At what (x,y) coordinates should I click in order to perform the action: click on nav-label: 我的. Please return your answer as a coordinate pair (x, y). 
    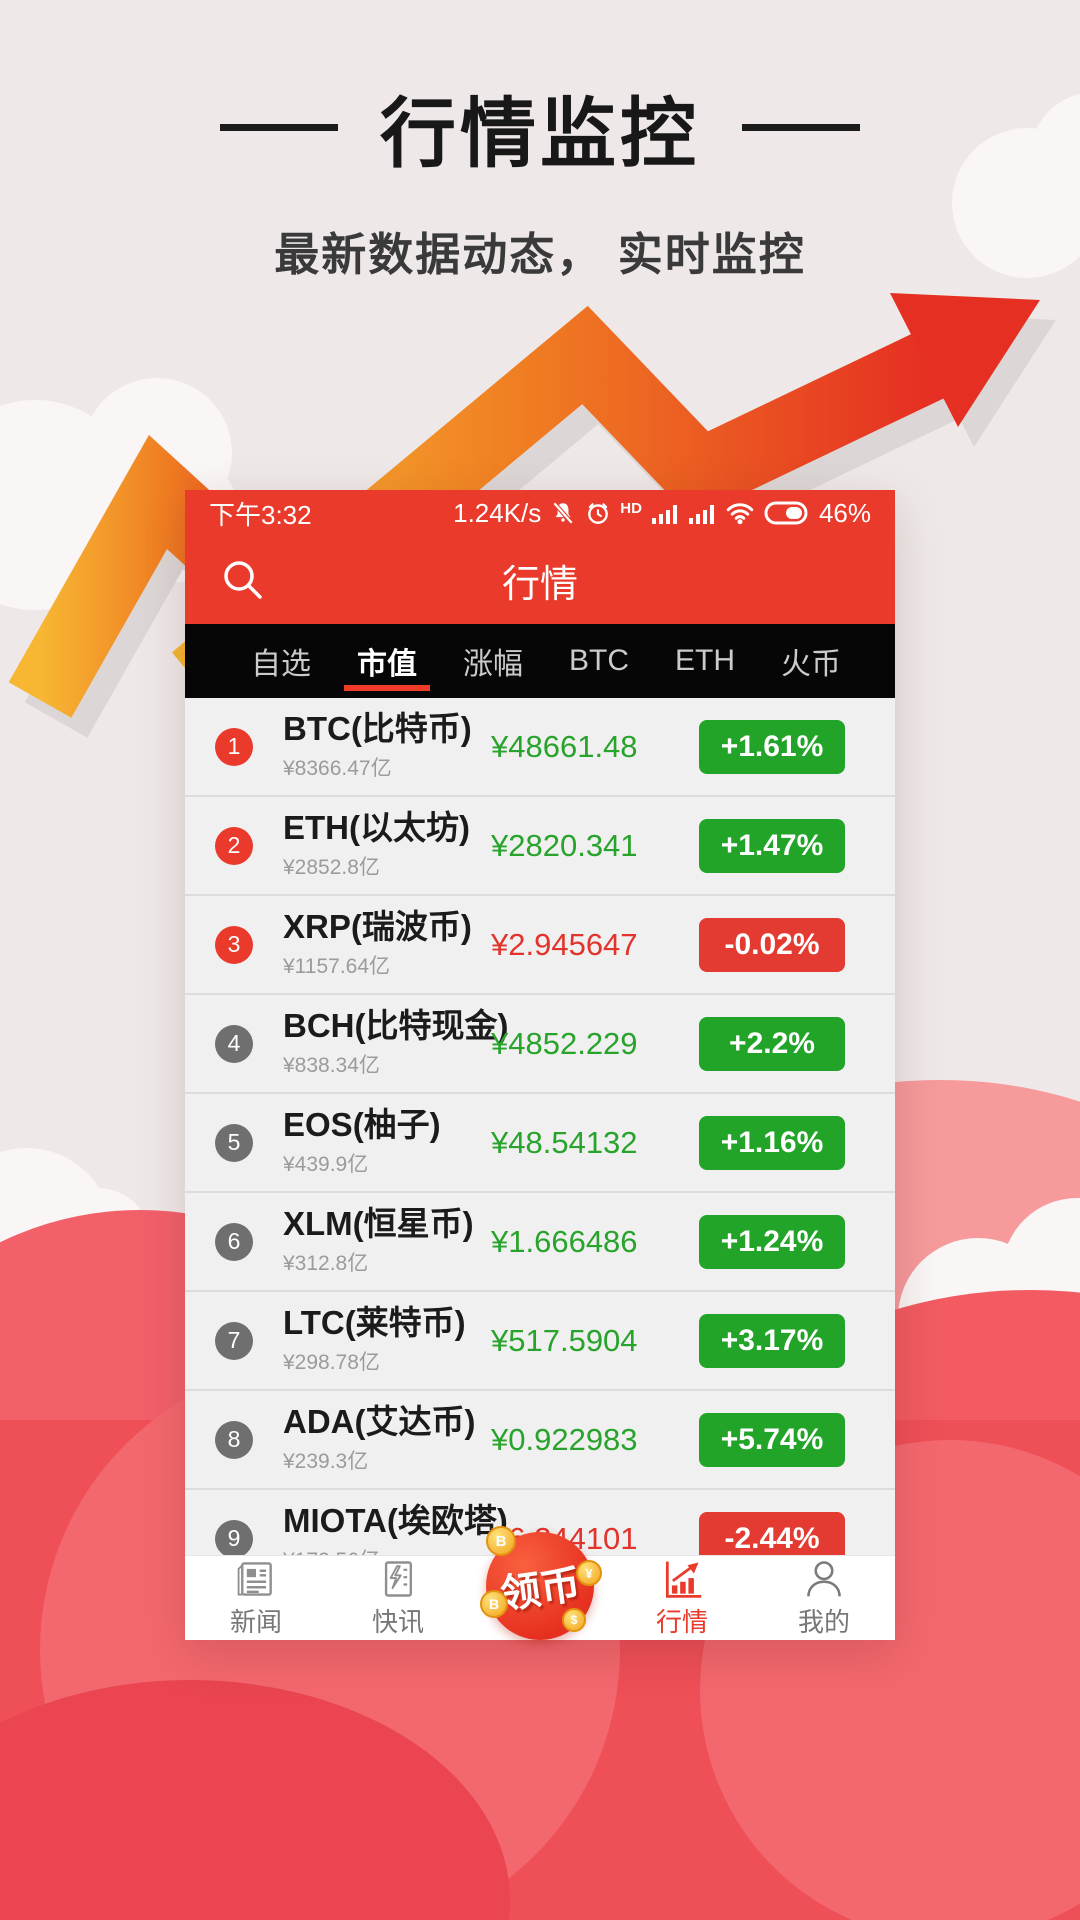
    Looking at the image, I should click on (823, 1622).